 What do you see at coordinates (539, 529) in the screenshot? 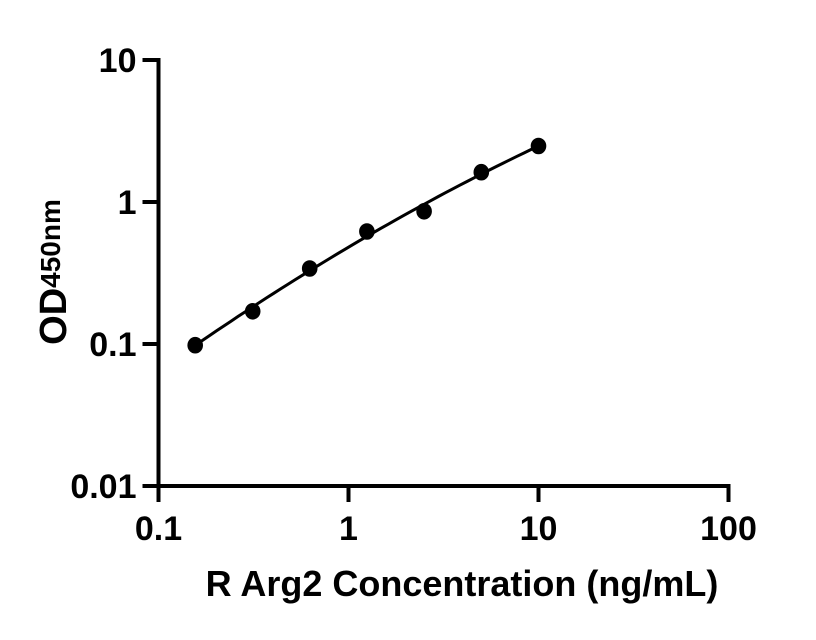
I see `x-tick-label: 10` at bounding box center [539, 529].